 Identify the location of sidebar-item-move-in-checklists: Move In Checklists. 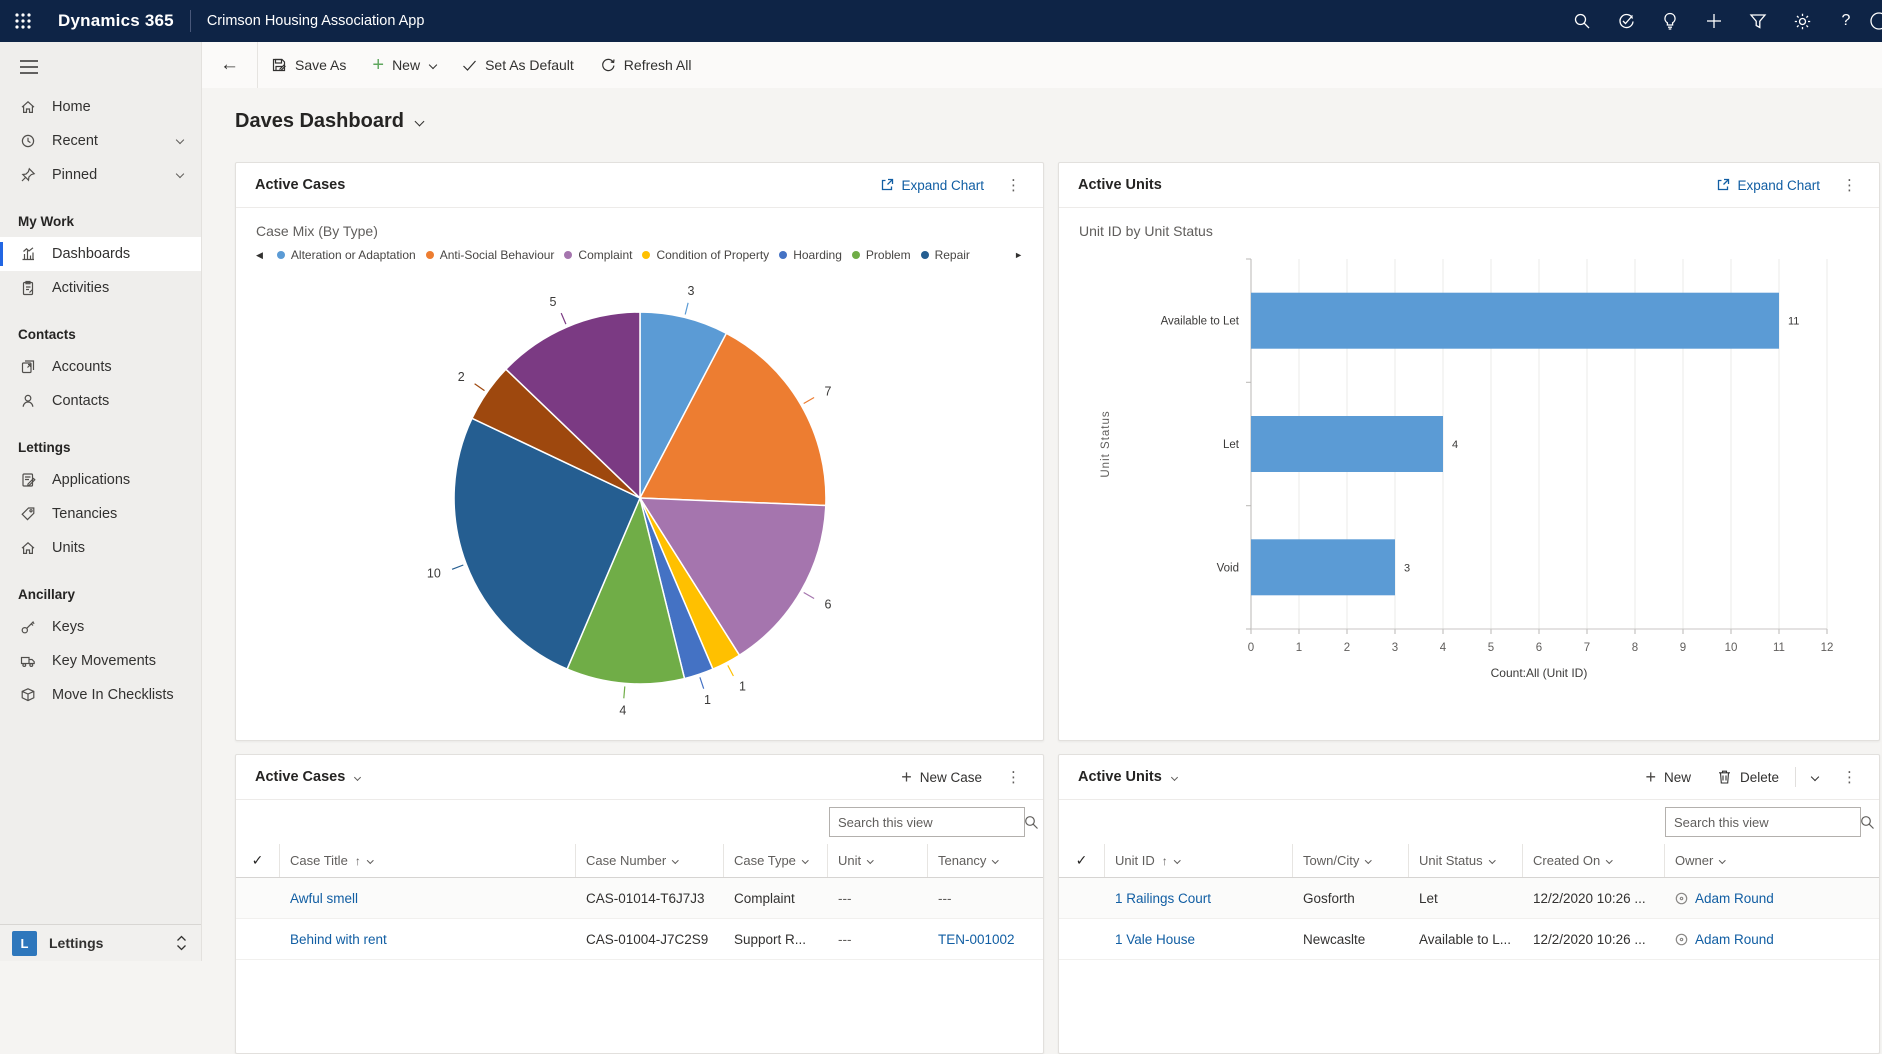
(100, 695).